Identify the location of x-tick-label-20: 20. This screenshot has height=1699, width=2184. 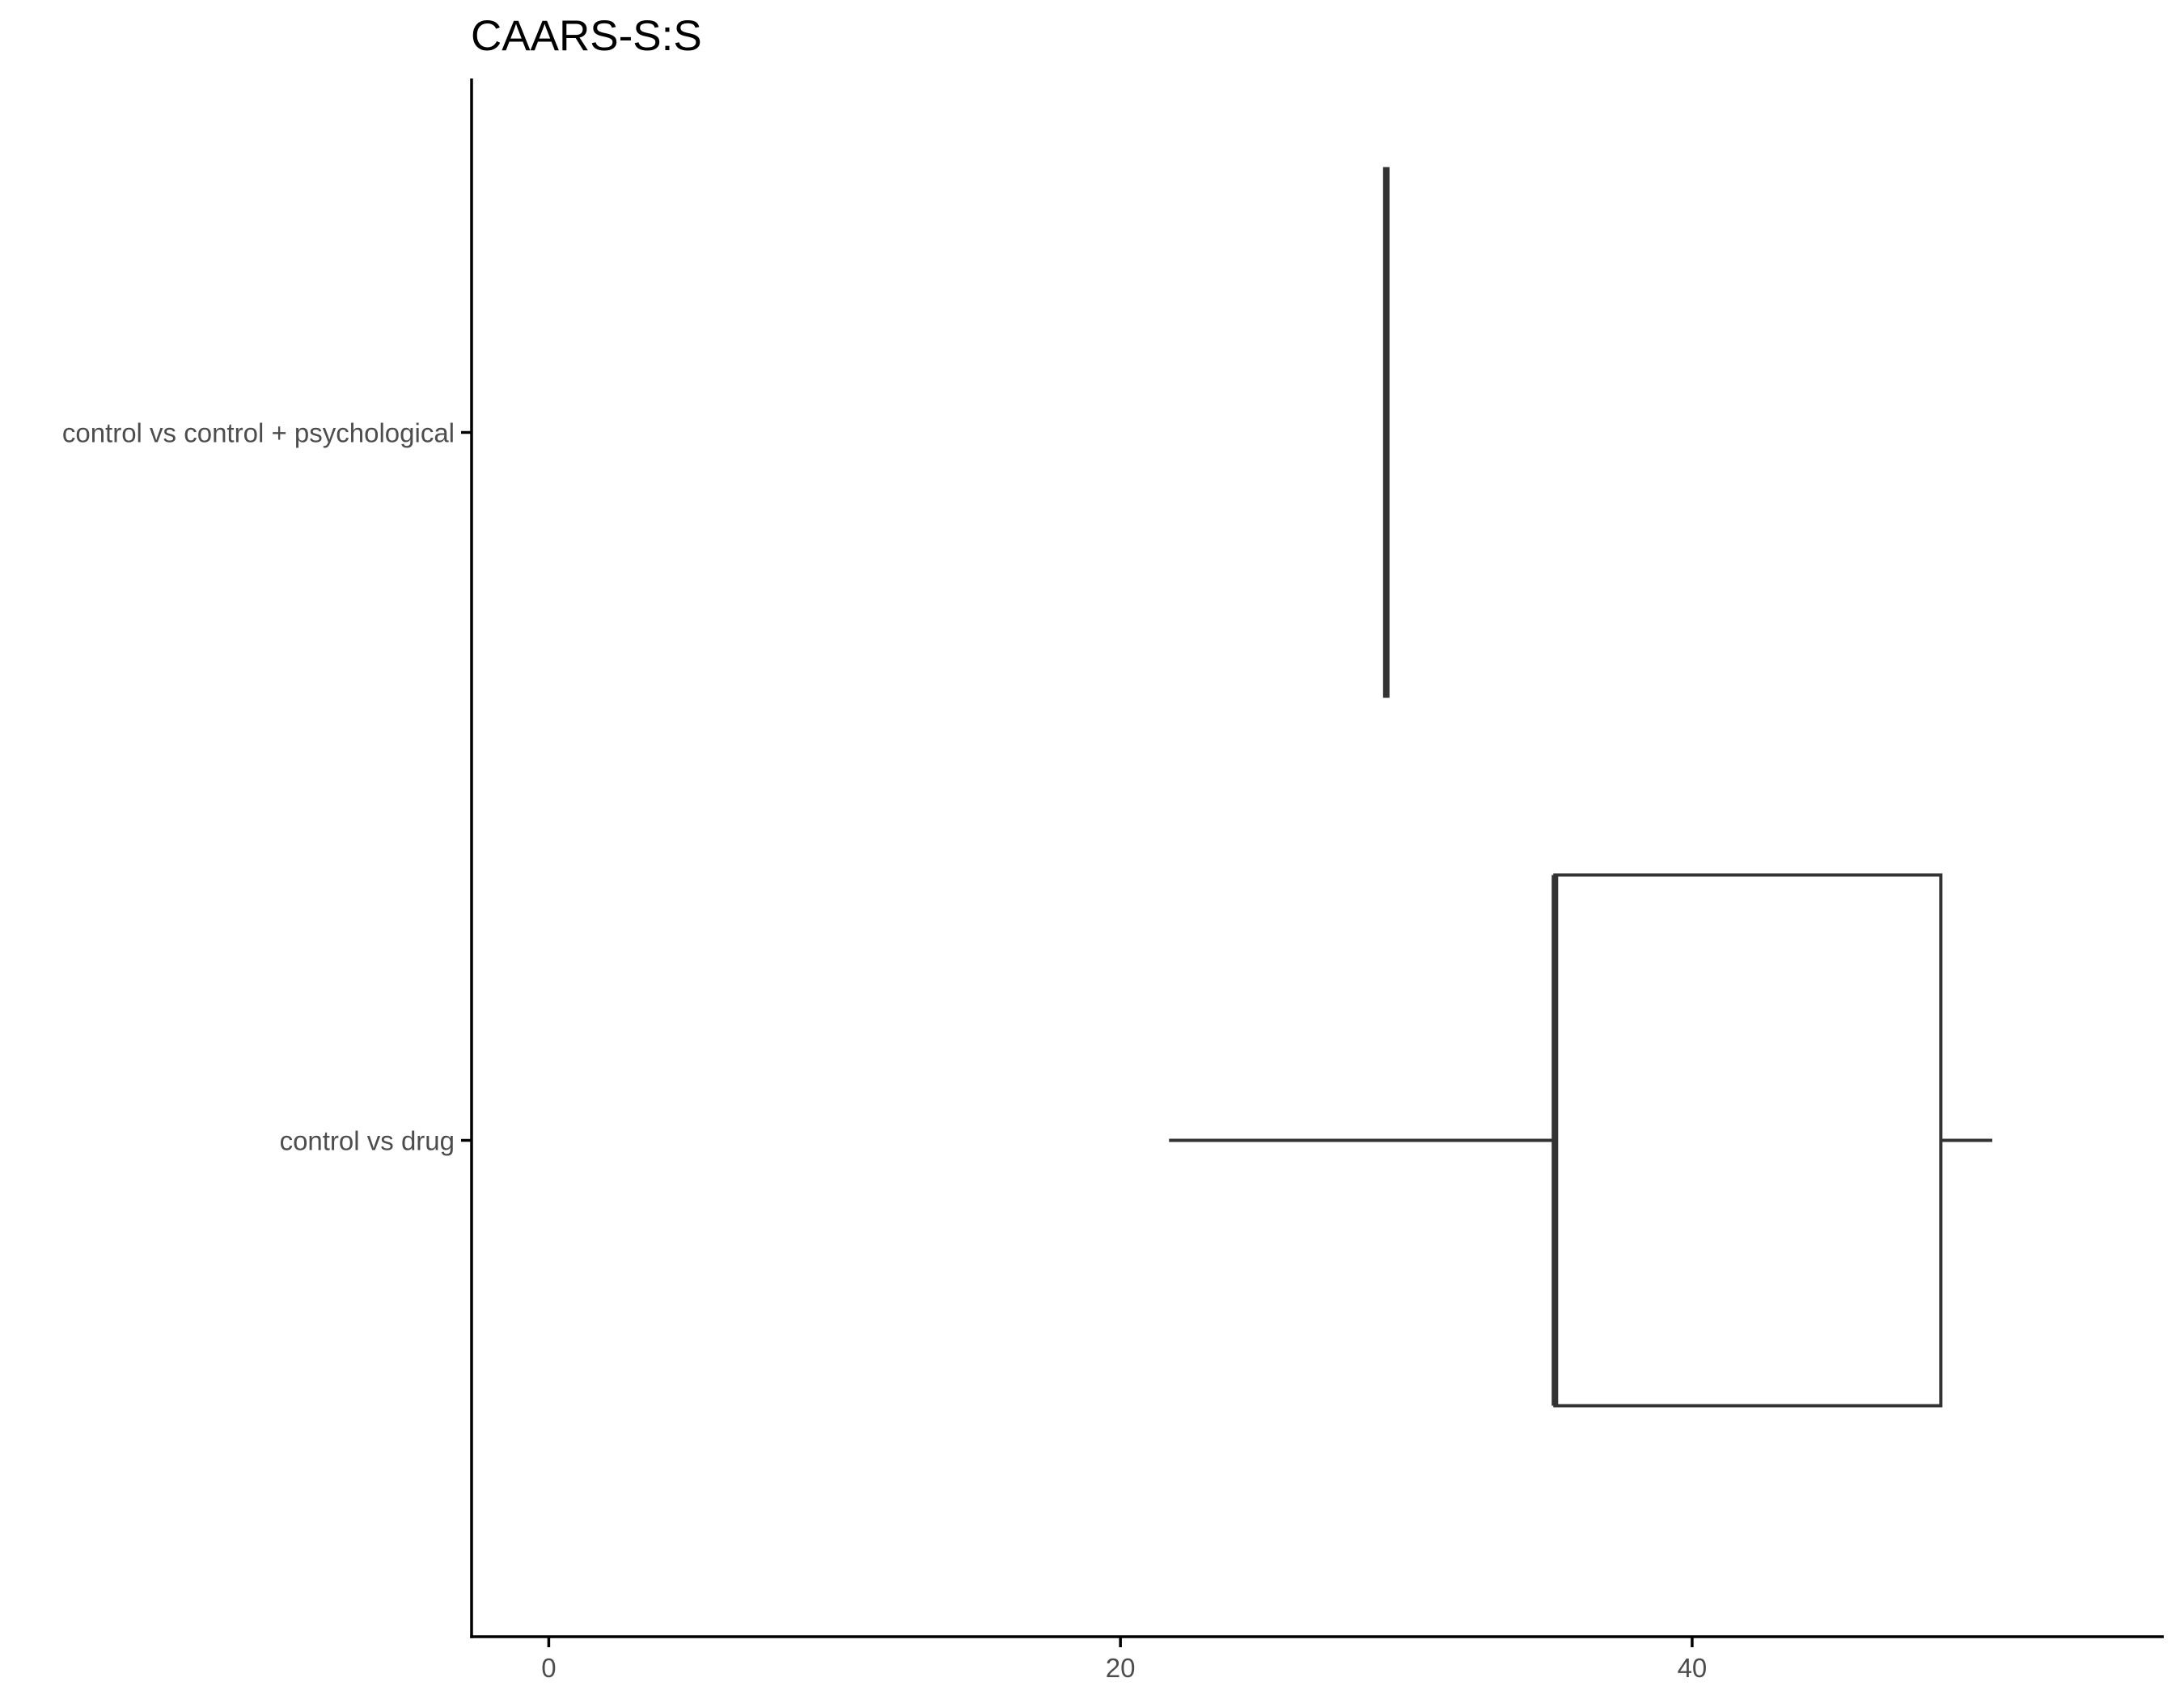
(1121, 1668).